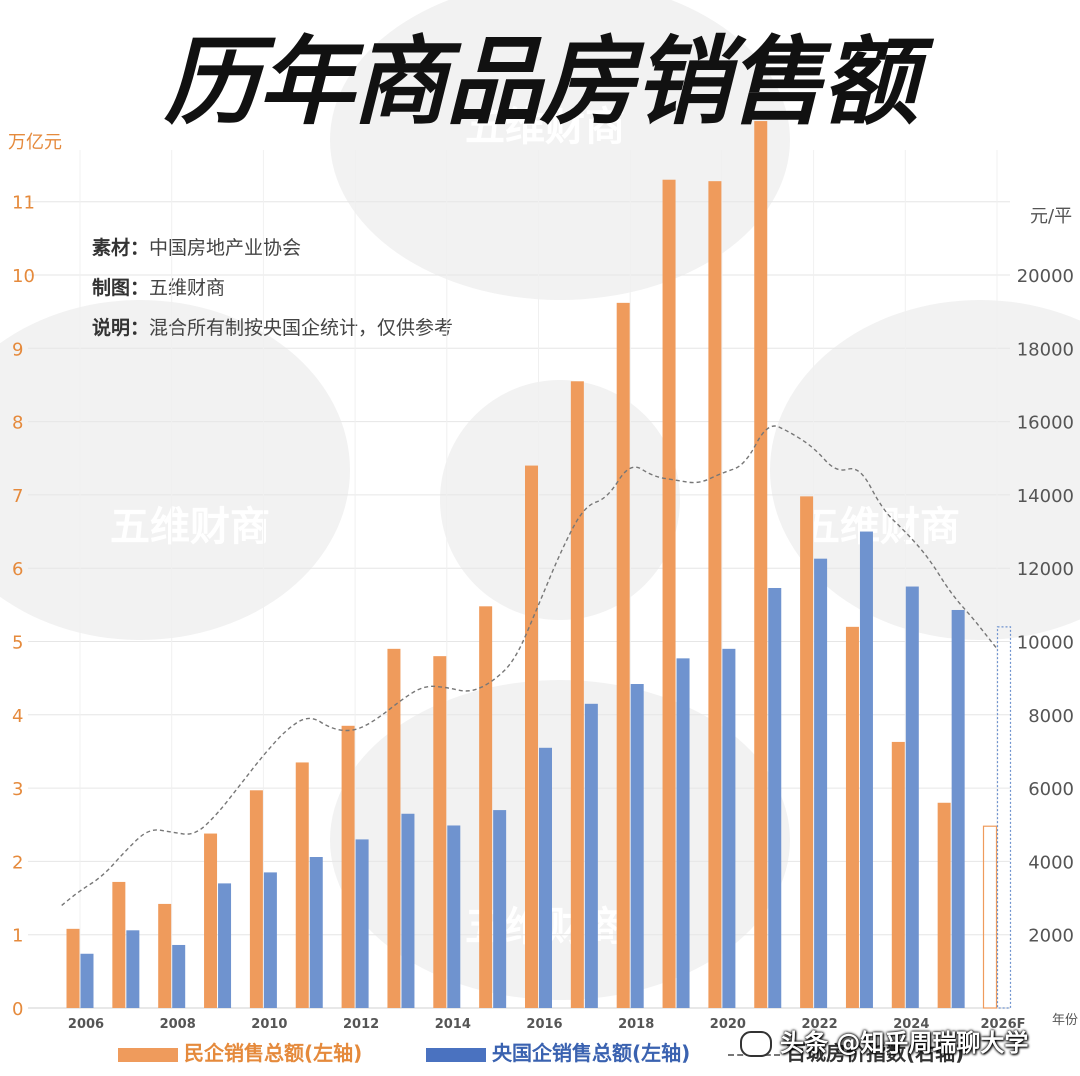 This screenshot has width=1080, height=1076. I want to click on bar-private-2008, so click(165, 955).